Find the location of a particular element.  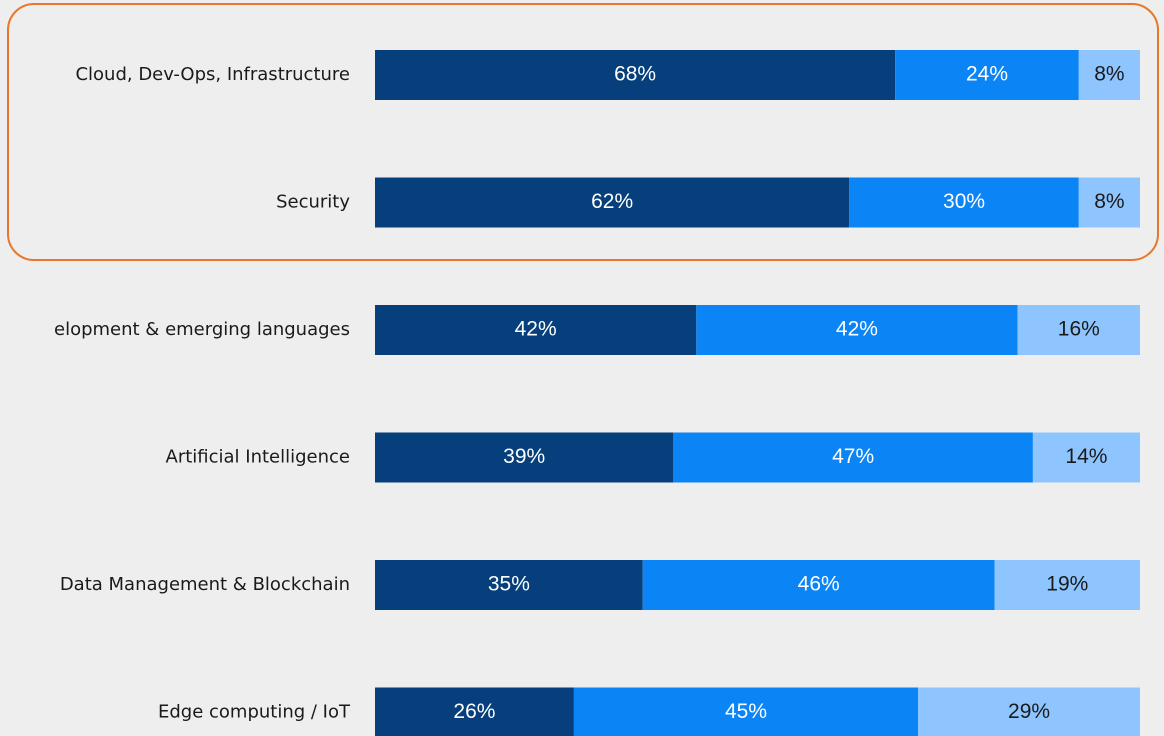

value-label: 46% is located at coordinates (819, 584).